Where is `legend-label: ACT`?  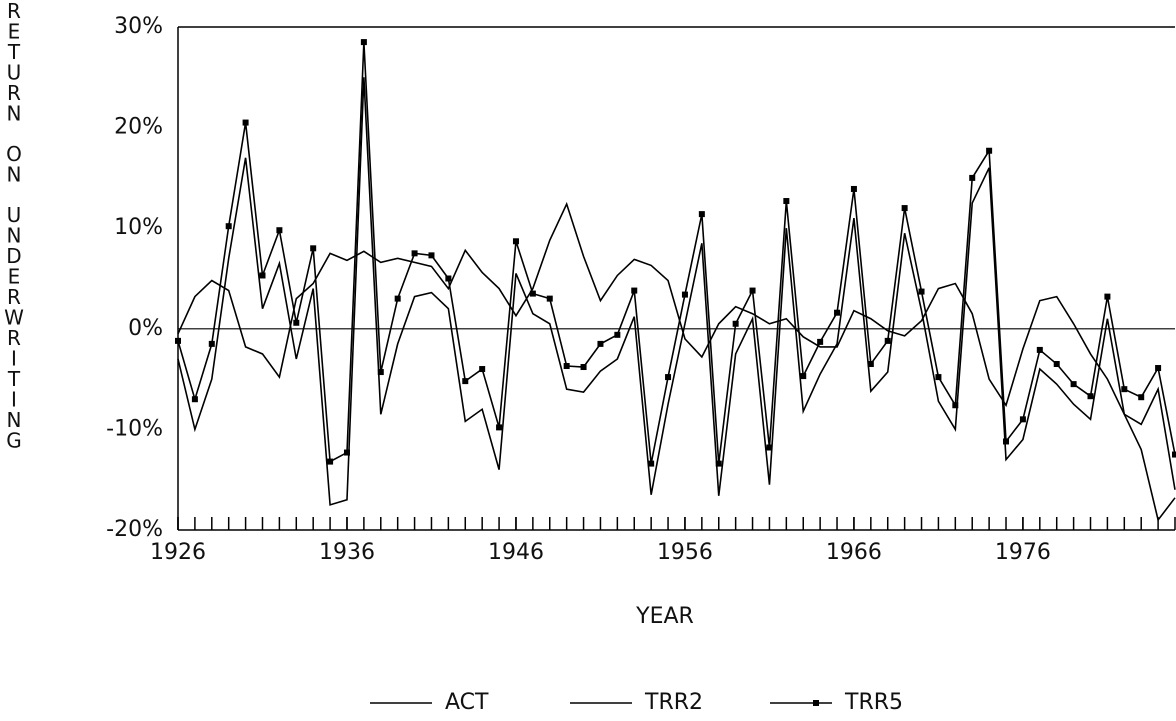
legend-label: ACT is located at coordinates (467, 702).